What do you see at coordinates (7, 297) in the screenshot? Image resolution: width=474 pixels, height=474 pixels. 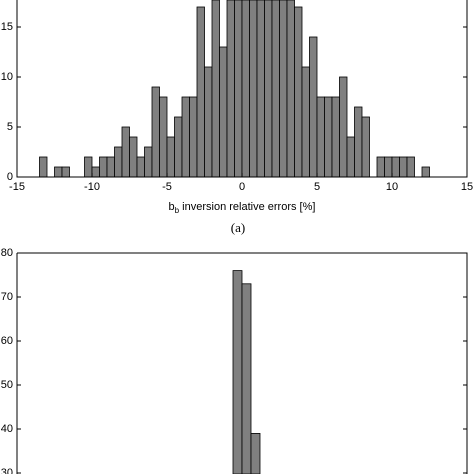 I see `y-tick-label: 70` at bounding box center [7, 297].